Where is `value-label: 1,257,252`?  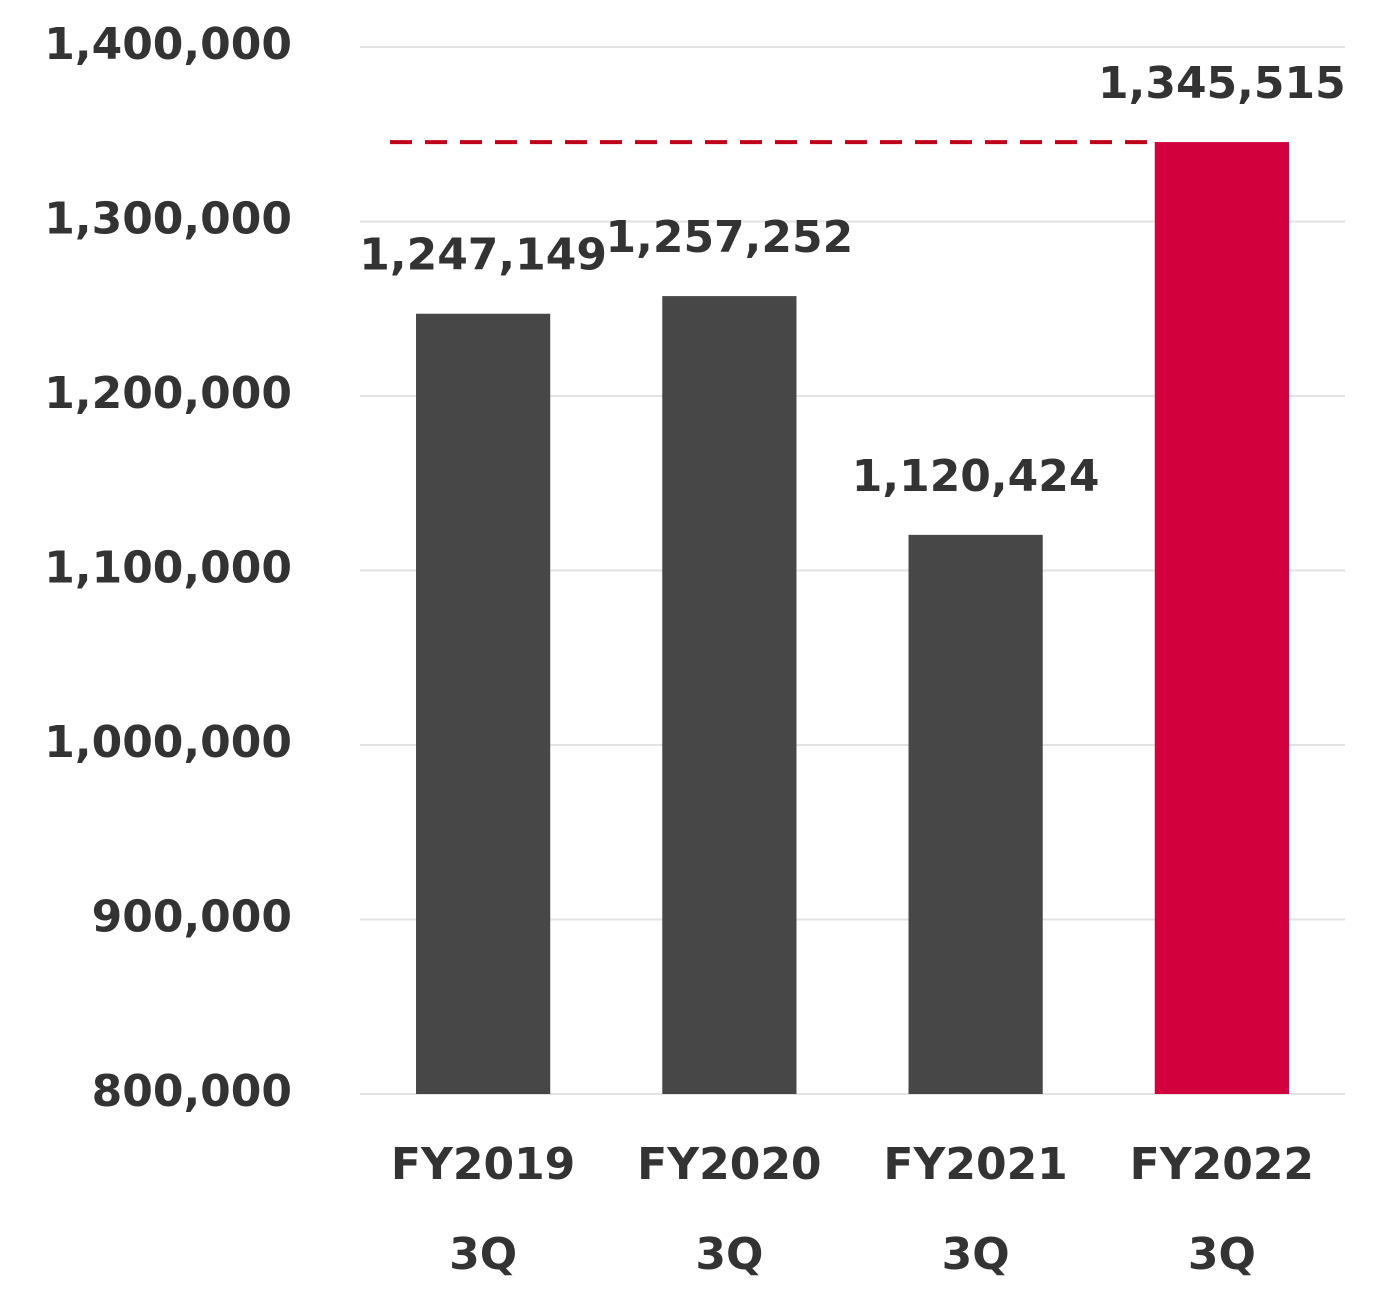
value-label: 1,257,252 is located at coordinates (730, 237).